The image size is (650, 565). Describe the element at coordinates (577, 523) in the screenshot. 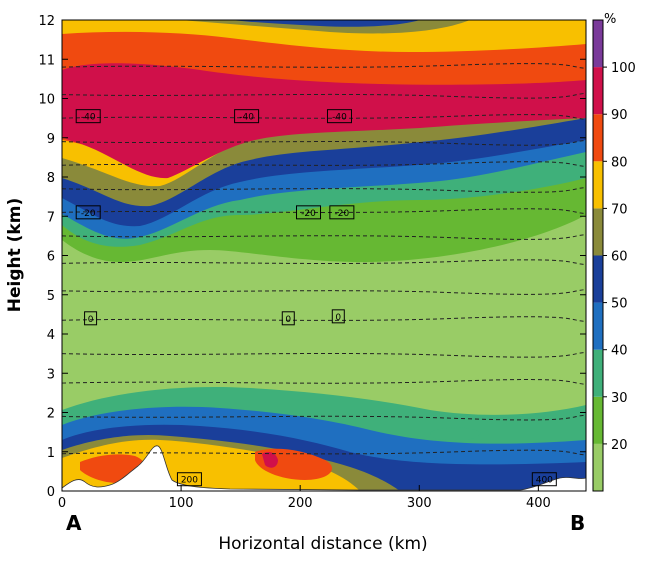

I see `endpoint-b-label: B` at that location.